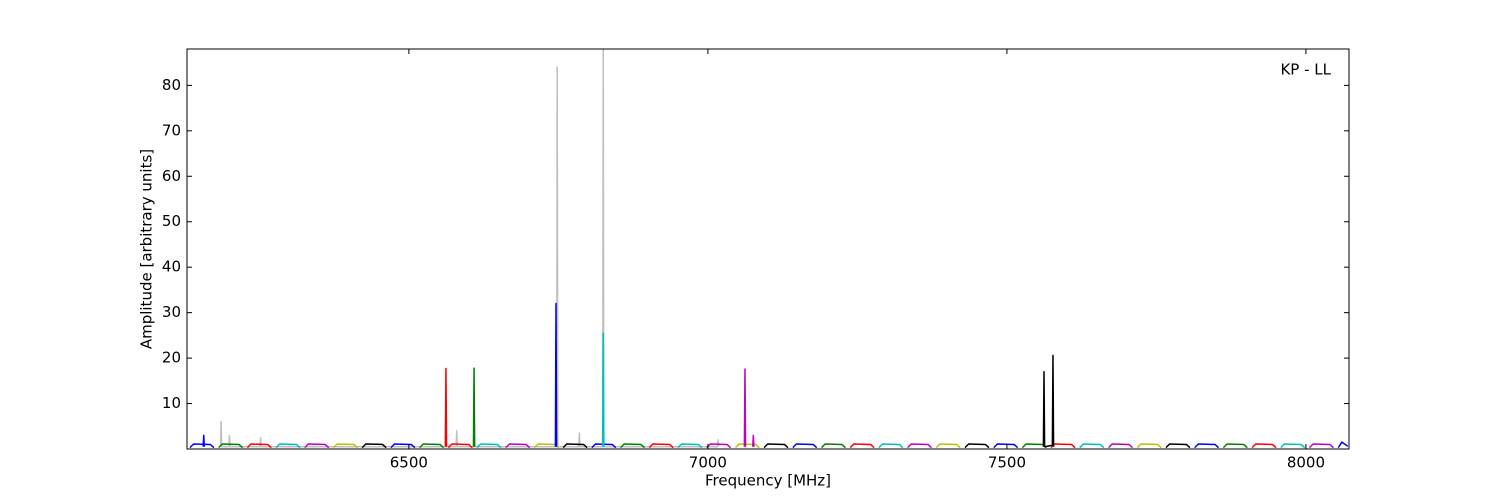 Image resolution: width=1500 pixels, height=500 pixels. What do you see at coordinates (768, 481) in the screenshot?
I see `x-axis-label: Frequency [MHz]` at bounding box center [768, 481].